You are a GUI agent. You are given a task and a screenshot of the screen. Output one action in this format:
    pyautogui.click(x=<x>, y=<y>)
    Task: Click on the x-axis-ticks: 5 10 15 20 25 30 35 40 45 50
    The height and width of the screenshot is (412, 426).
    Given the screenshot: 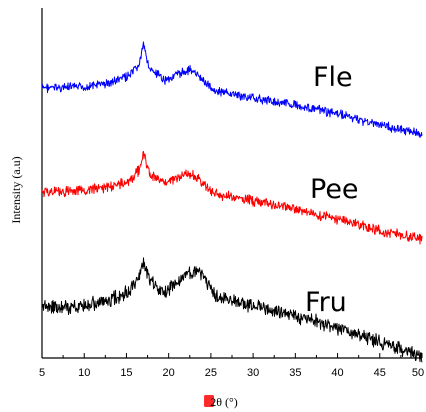 What is the action you would take?
    pyautogui.click(x=231, y=366)
    